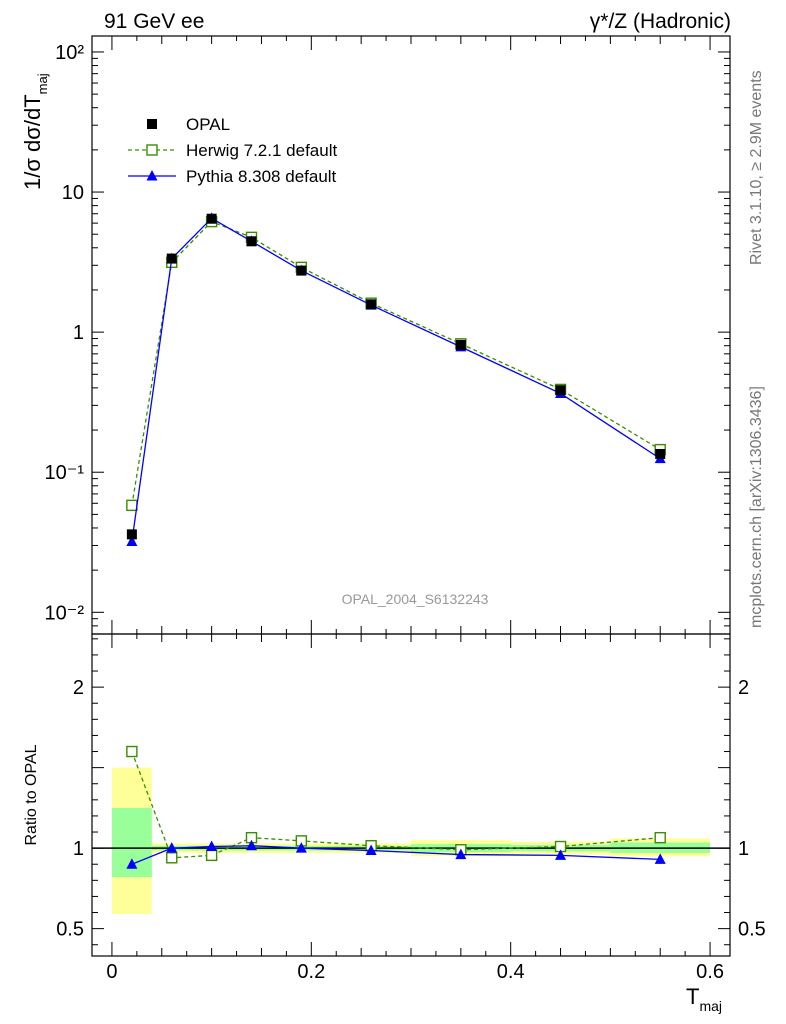 The height and width of the screenshot is (1024, 786). Describe the element at coordinates (65, 613) in the screenshot. I see `y-tick-label: 10⁻²` at that location.